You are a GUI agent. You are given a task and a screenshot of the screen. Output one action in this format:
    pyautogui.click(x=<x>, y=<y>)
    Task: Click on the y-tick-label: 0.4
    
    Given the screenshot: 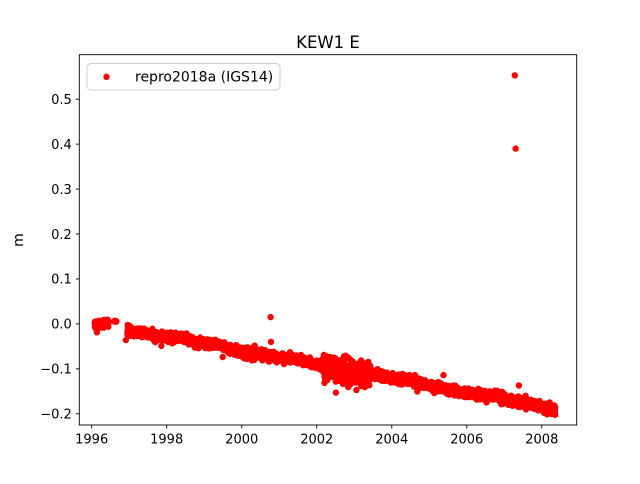 What is the action you would take?
    pyautogui.click(x=61, y=145)
    